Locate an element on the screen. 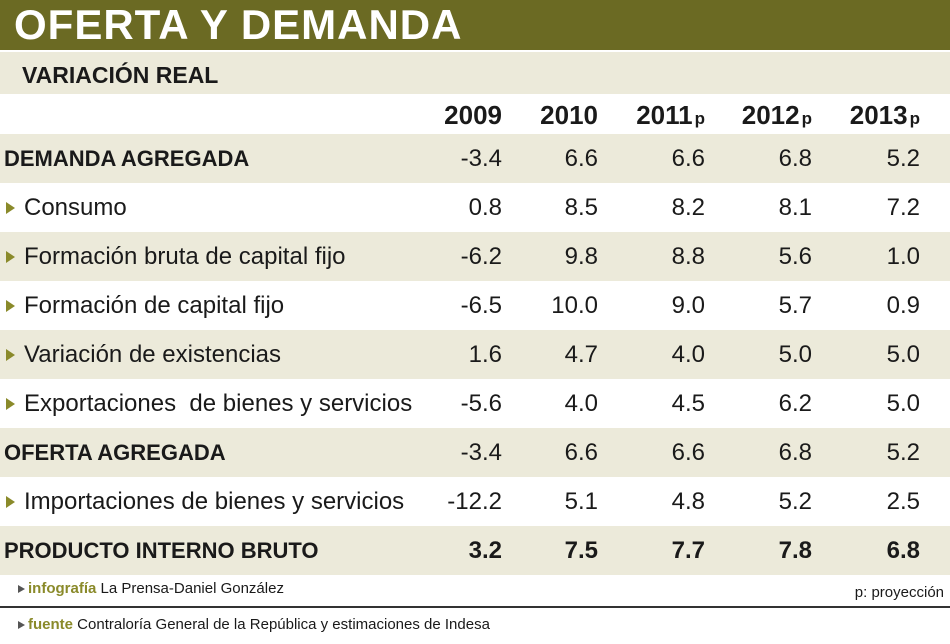  cell-value: 10.0 is located at coordinates (574, 305).